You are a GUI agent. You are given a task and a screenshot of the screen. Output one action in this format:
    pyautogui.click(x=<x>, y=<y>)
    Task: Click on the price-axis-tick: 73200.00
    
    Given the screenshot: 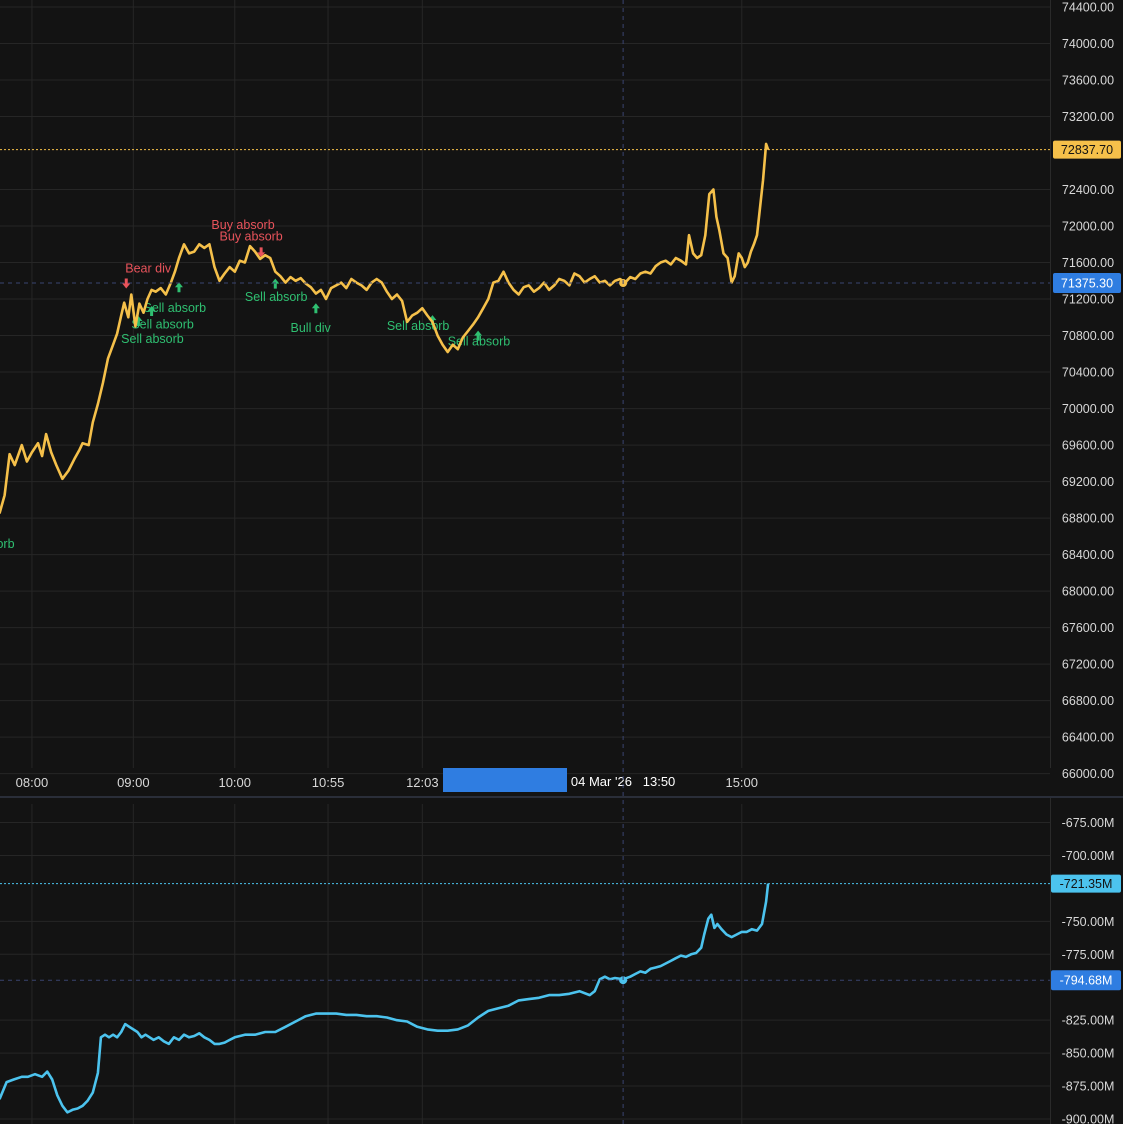 What is the action you would take?
    pyautogui.click(x=1088, y=117)
    